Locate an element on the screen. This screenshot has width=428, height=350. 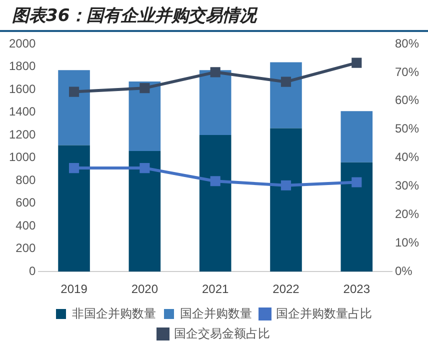
y-tick-label: 200 is located at coordinates (26, 248).